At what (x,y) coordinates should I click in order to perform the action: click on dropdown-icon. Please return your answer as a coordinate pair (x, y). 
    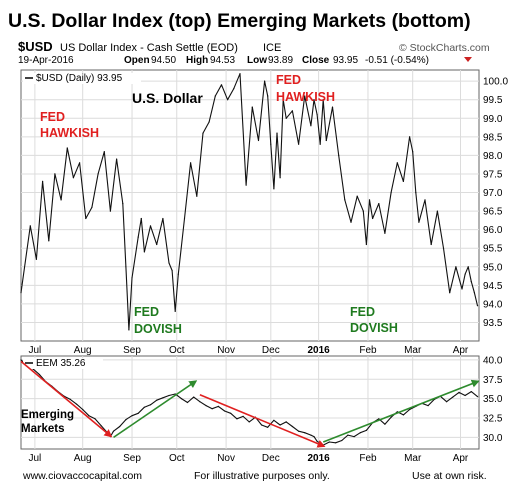
    Looking at the image, I should click on (468, 59).